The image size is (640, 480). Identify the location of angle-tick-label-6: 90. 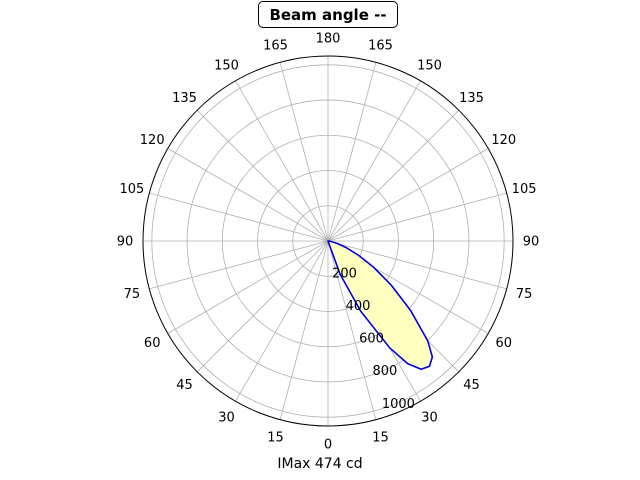
(531, 242).